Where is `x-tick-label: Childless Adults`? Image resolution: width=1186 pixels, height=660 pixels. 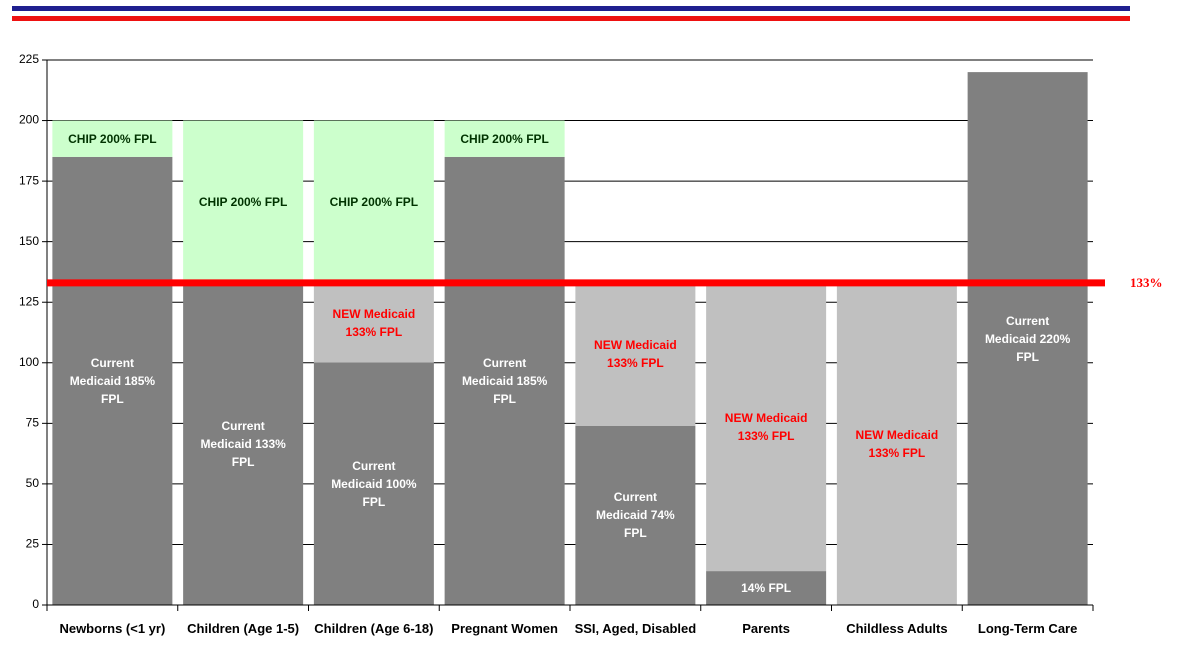
x-tick-label: Childless Adults is located at coordinates (897, 628).